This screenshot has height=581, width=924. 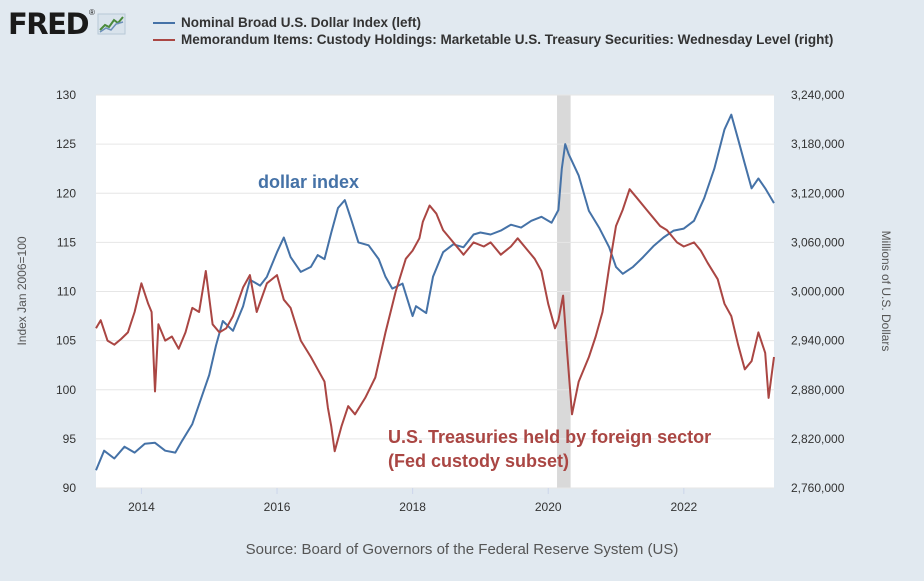 I want to click on y-right-tick-label: 2,940,000, so click(x=818, y=341).